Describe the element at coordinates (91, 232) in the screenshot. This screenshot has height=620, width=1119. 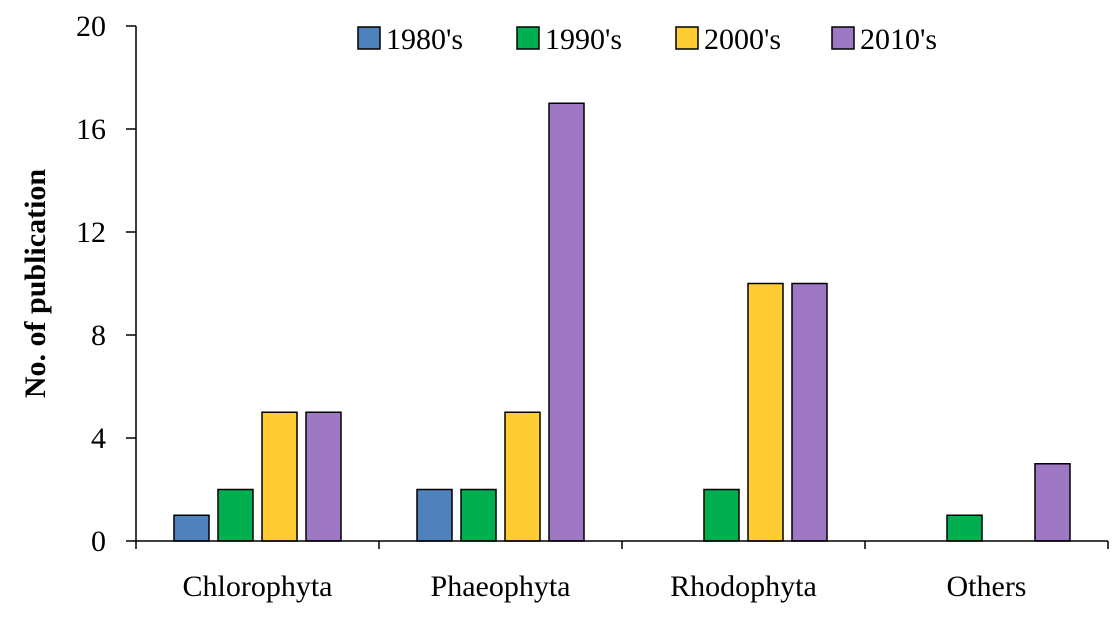
I see `y-tick-label: 12` at that location.